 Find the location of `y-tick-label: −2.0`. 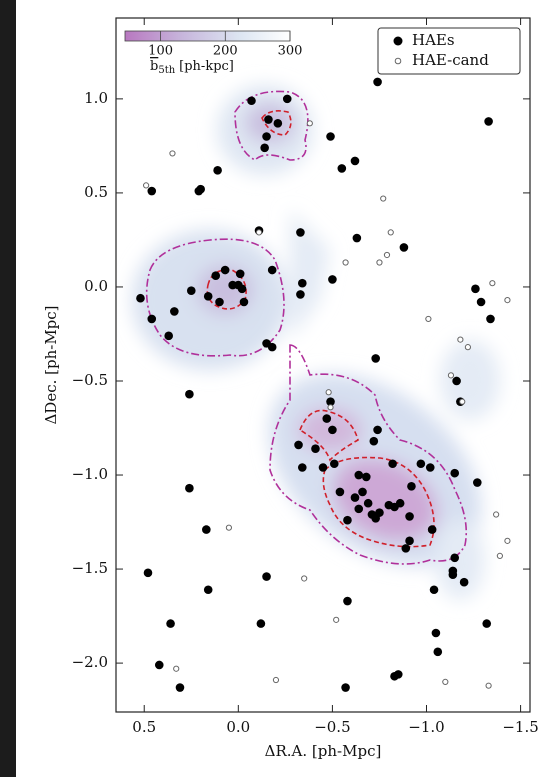

y-tick-label: −2.0 is located at coordinates (90, 662).